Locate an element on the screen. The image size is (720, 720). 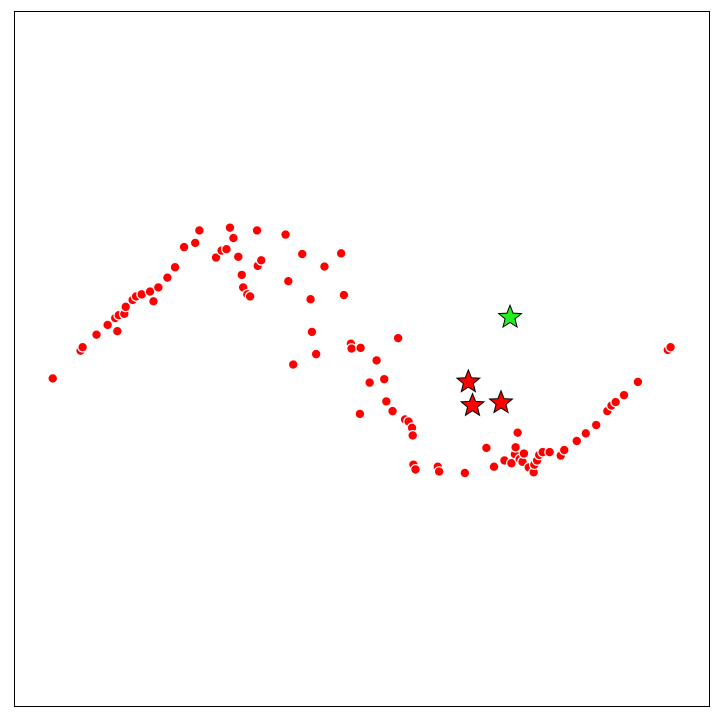
green-star-marker is located at coordinates (510, 316).